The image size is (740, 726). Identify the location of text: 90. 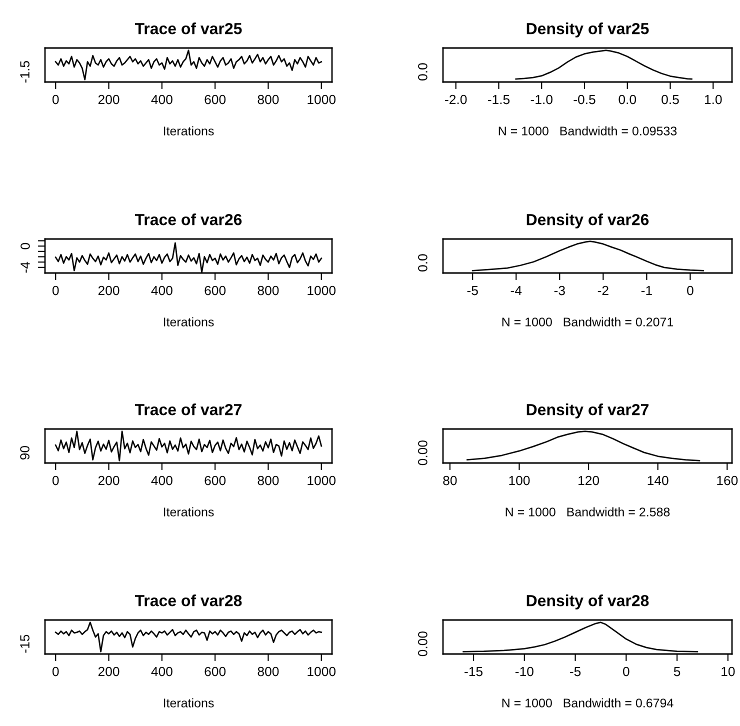
(25, 453).